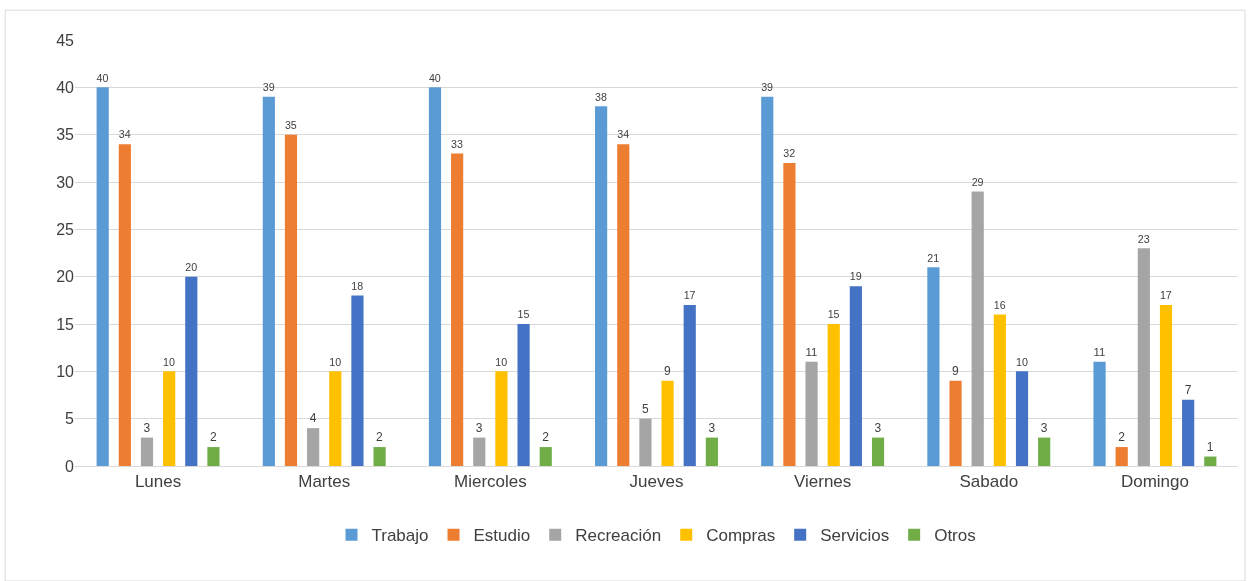 The height and width of the screenshot is (581, 1248). Describe the element at coordinates (158, 482) in the screenshot. I see `x-tick-label: Lunes` at that location.